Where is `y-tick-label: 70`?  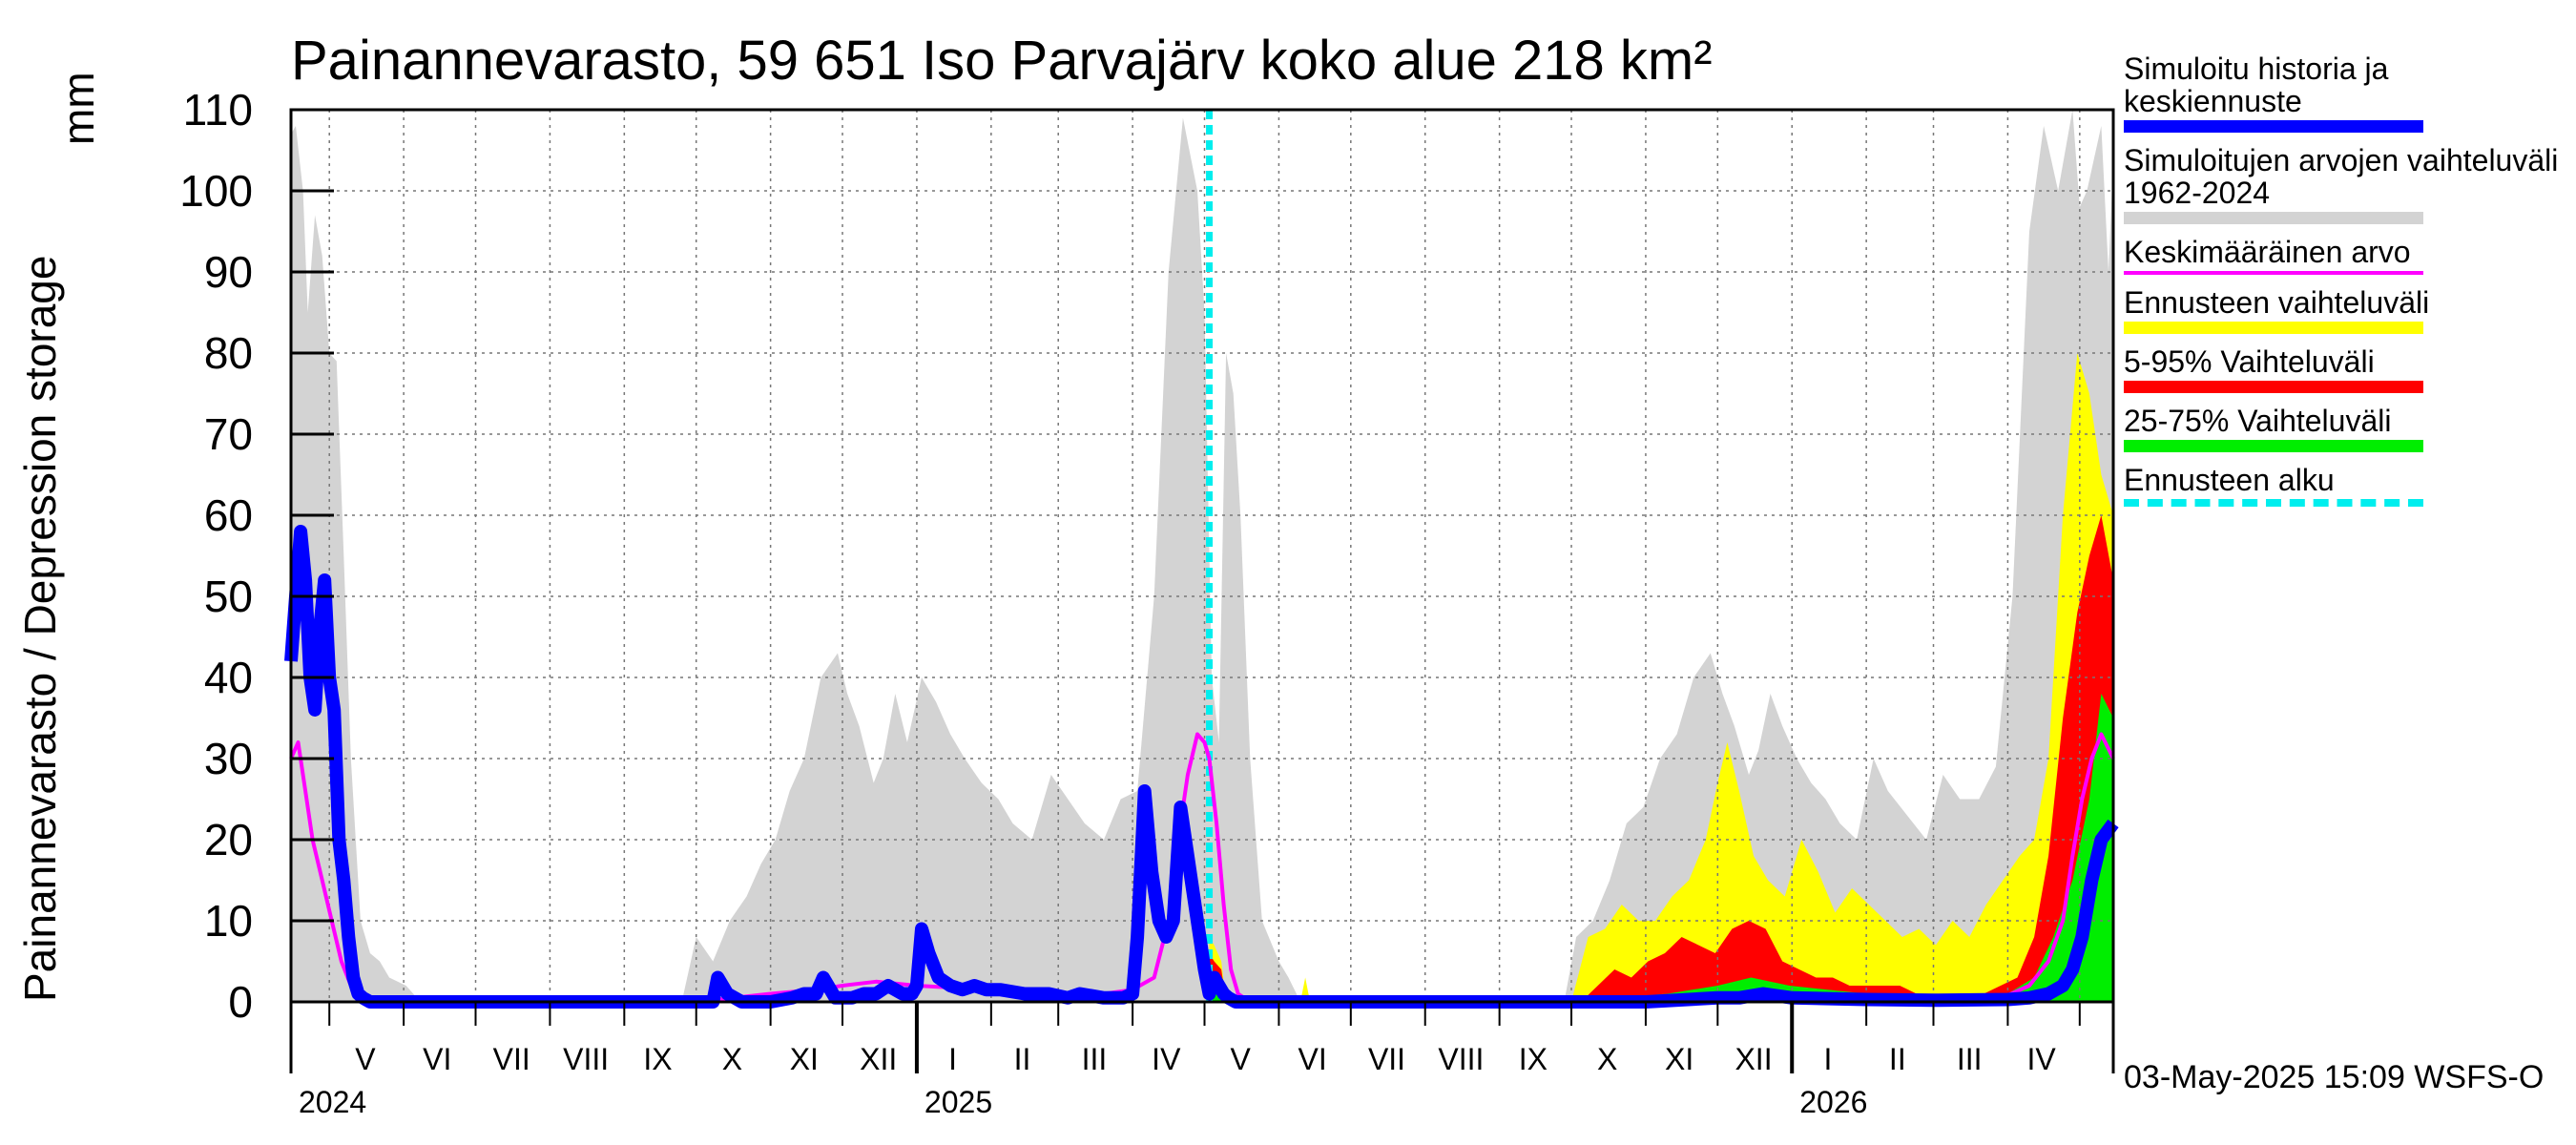
y-tick-label: 70 is located at coordinates (228, 434).